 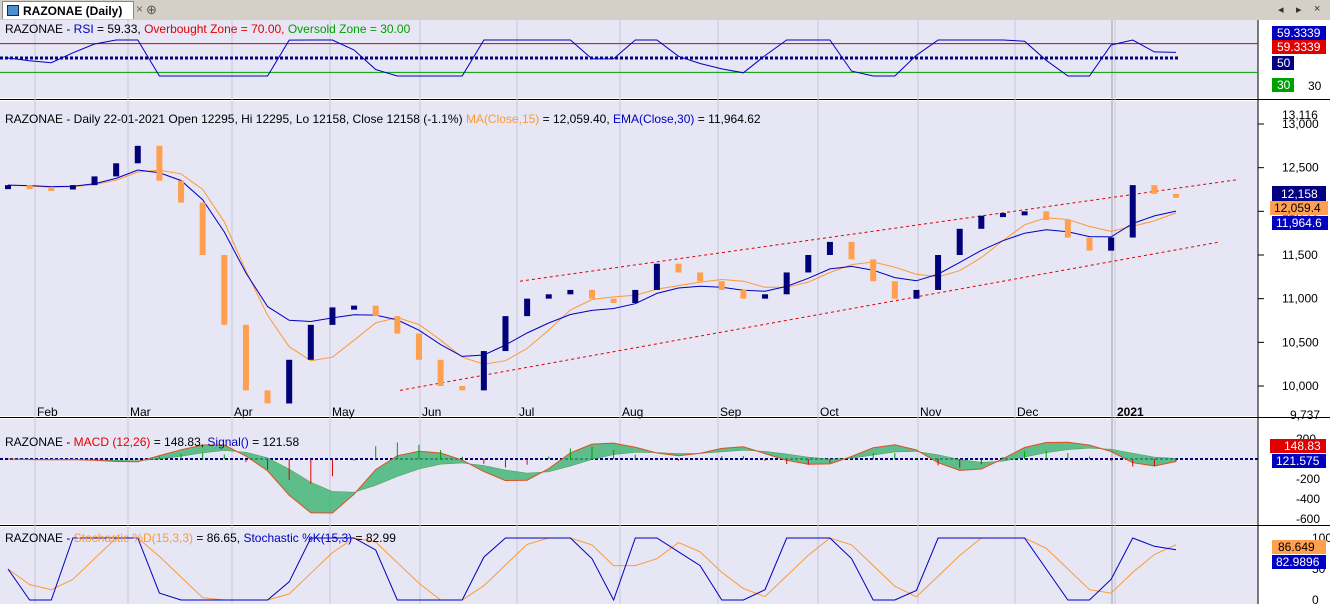 I want to click on ma-badge-text: 12,059.4, so click(x=1297, y=208).